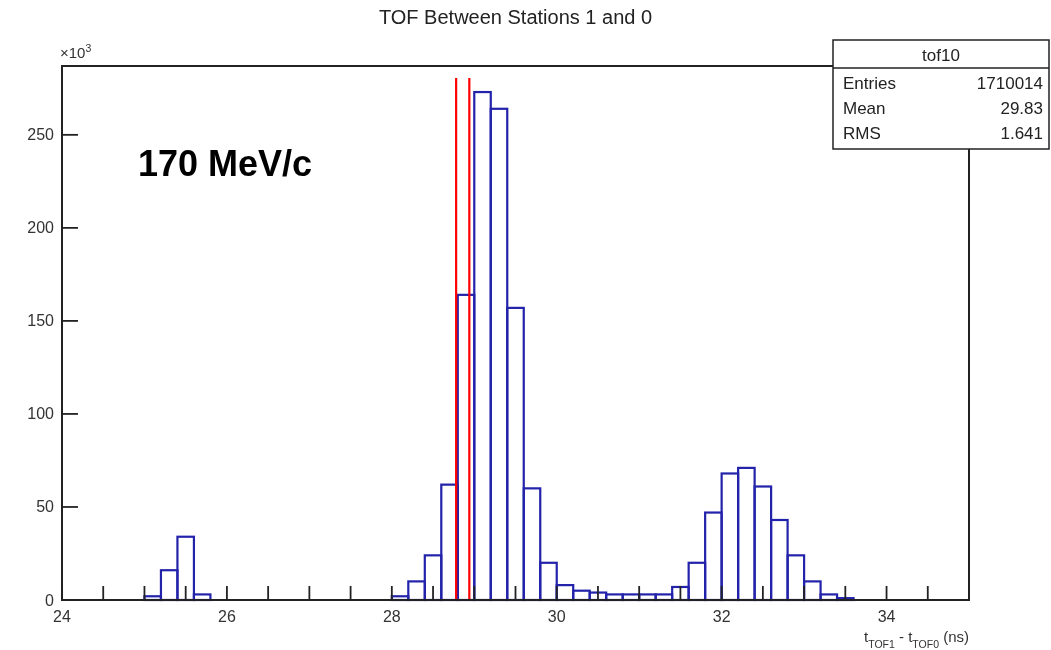 The height and width of the screenshot is (650, 1051). What do you see at coordinates (1021, 108) in the screenshot?
I see `text: 29.83` at bounding box center [1021, 108].